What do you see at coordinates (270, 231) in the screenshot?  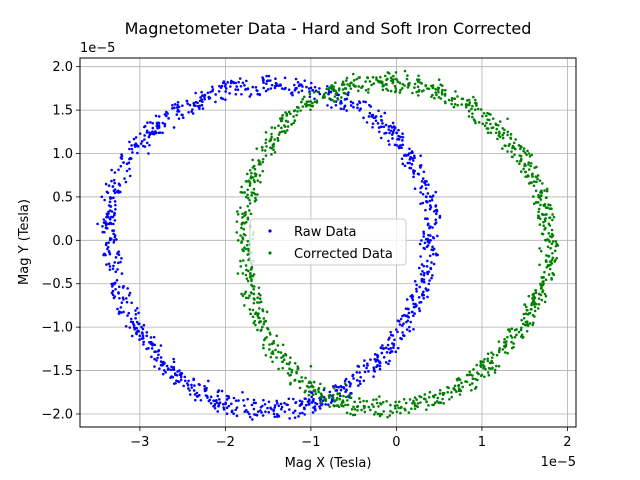 I see `legend-marker-raw-data` at bounding box center [270, 231].